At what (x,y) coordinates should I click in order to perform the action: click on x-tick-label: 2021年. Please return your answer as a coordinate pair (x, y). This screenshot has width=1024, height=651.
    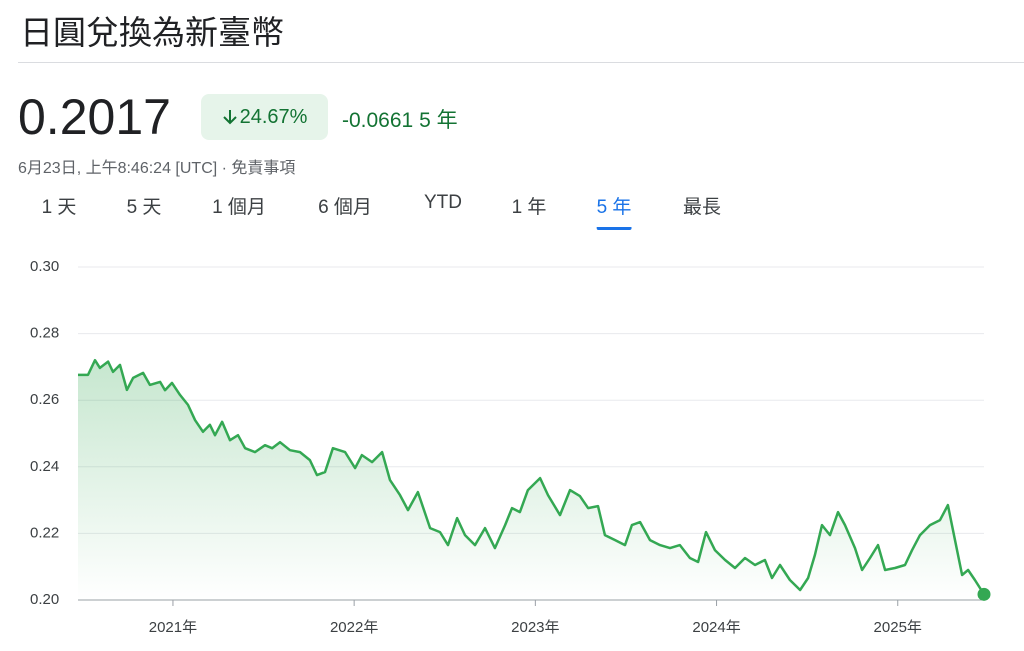
    Looking at the image, I should click on (173, 627).